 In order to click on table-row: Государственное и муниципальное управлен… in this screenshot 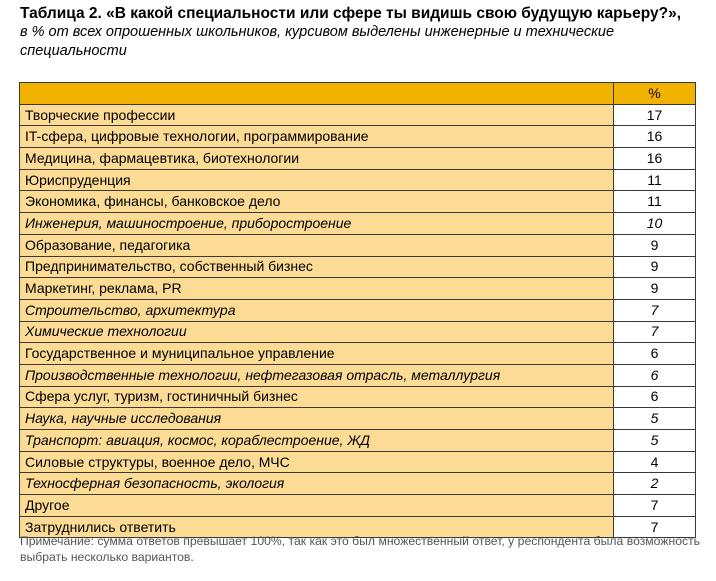, I will do `click(357, 353)`.